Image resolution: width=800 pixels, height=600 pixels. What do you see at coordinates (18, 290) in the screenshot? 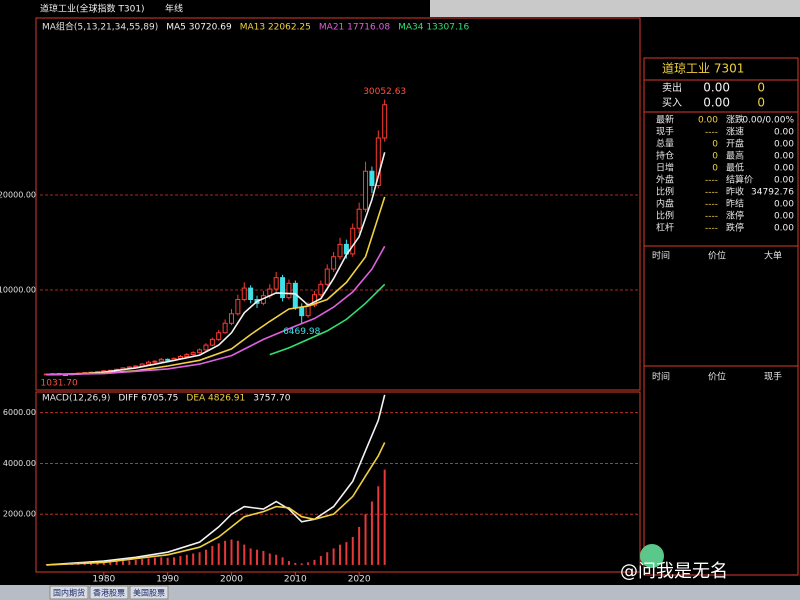
I see `y-tick-label: 10000.00` at bounding box center [18, 290].